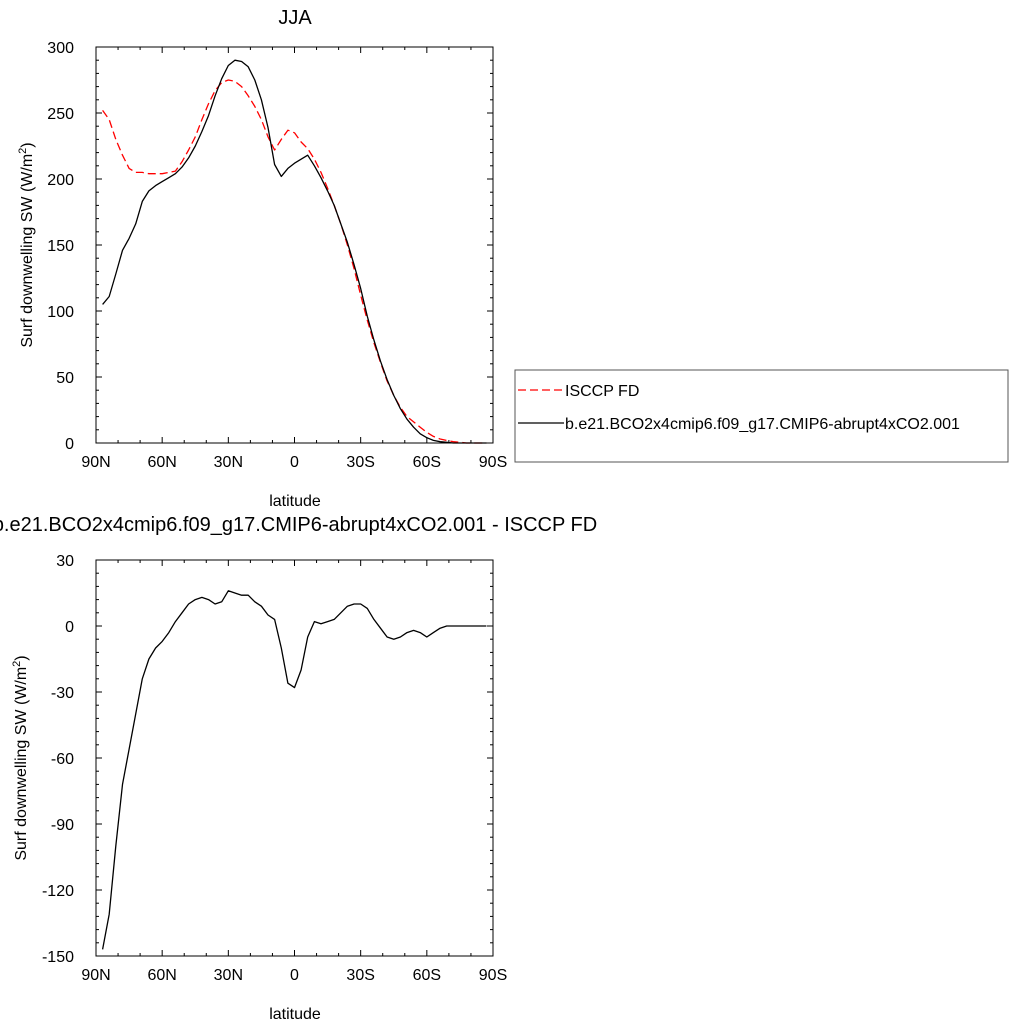 The width and height of the screenshot is (1024, 1024). Describe the element at coordinates (60, 312) in the screenshot. I see `top-y-tick-label: 100` at that location.